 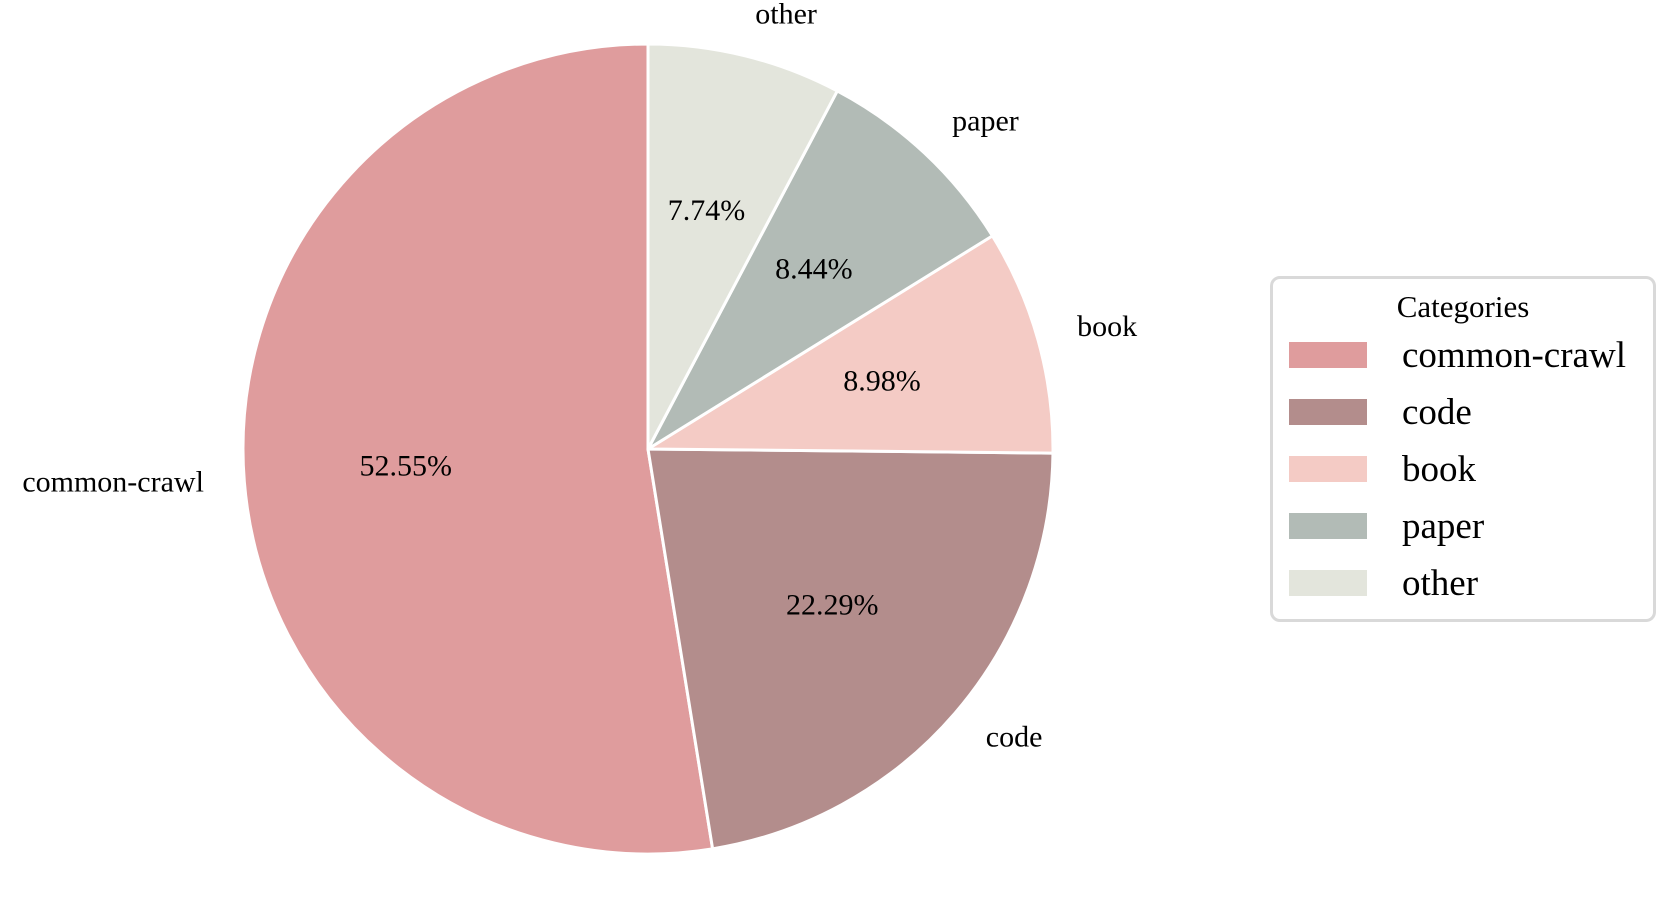 What do you see at coordinates (1387, 526) in the screenshot?
I see `legend-item-paper: paper` at bounding box center [1387, 526].